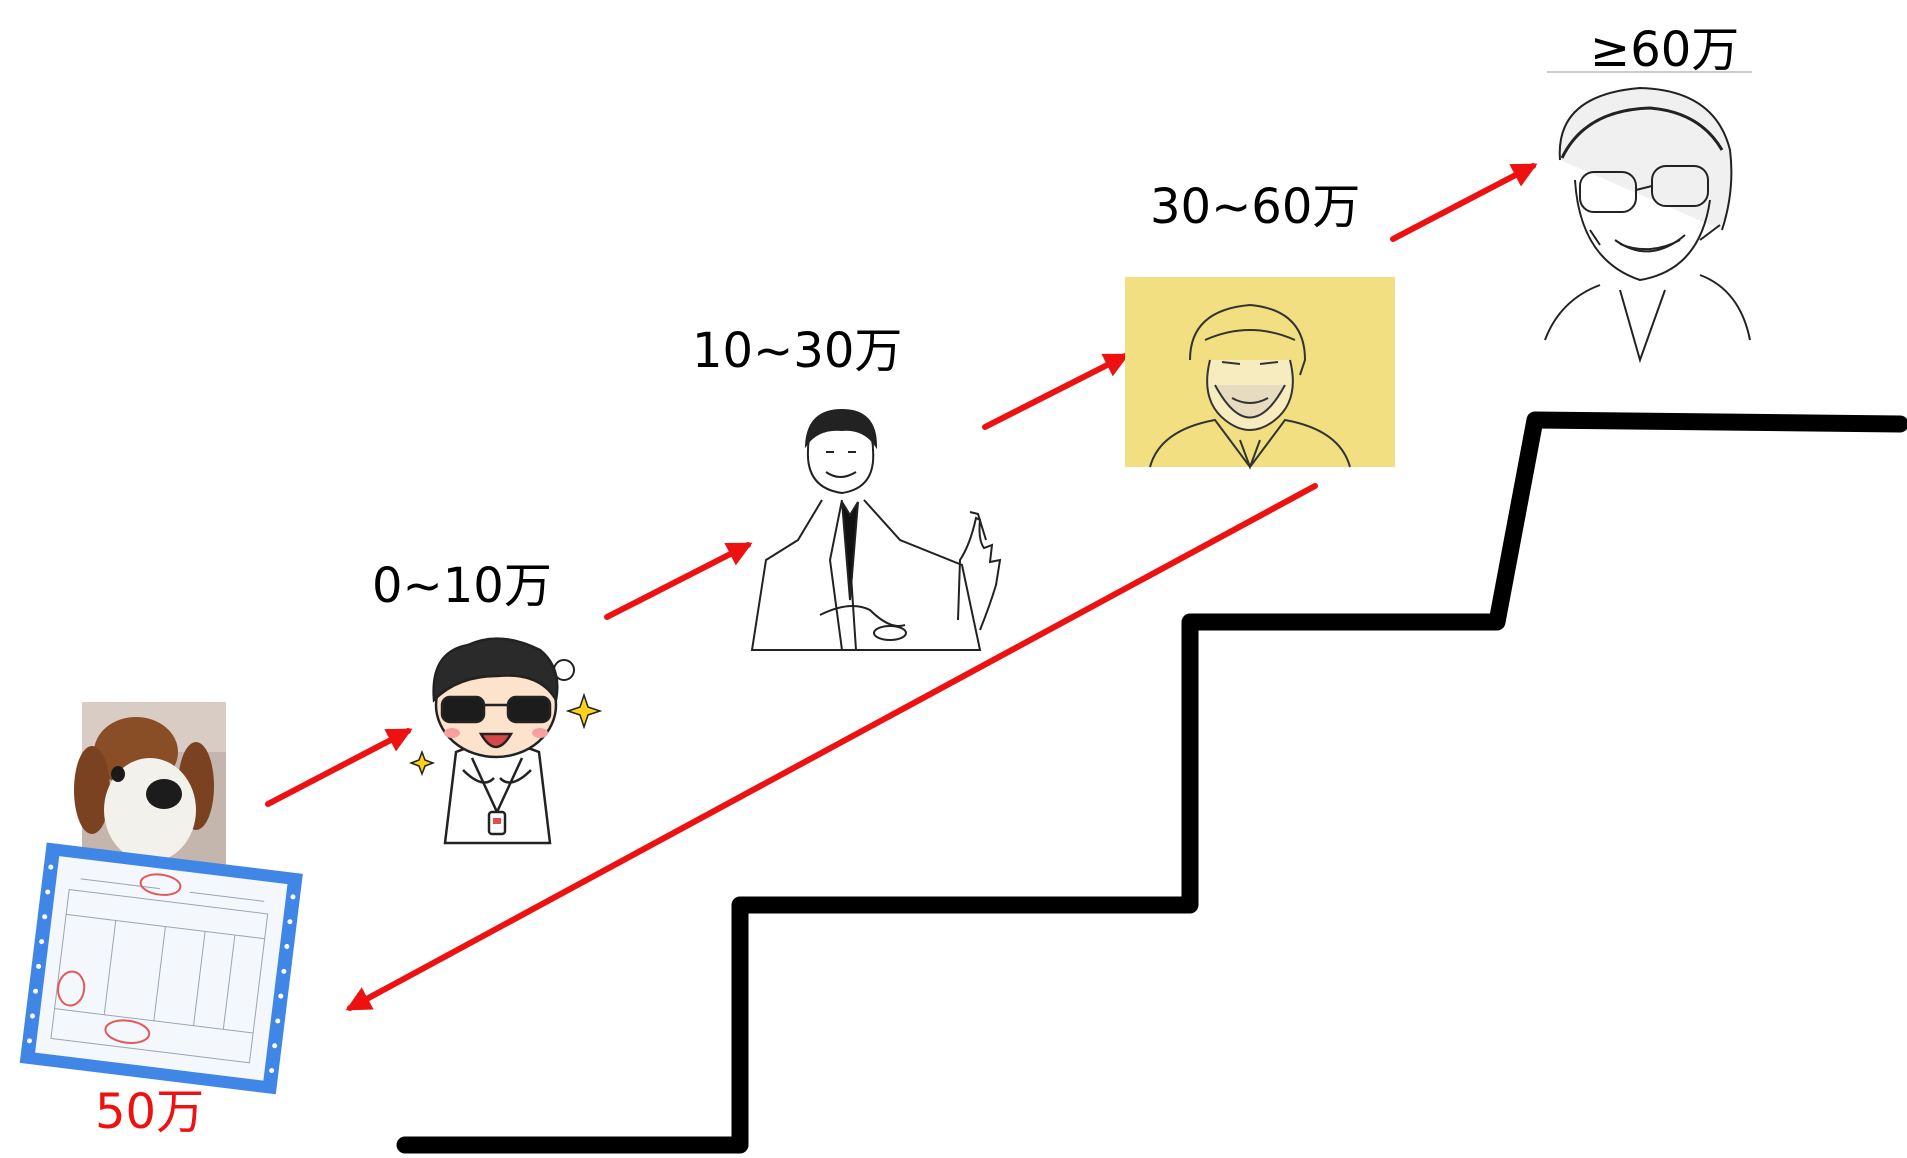 The image size is (1907, 1158). I want to click on invoice-document-icon, so click(161, 968).